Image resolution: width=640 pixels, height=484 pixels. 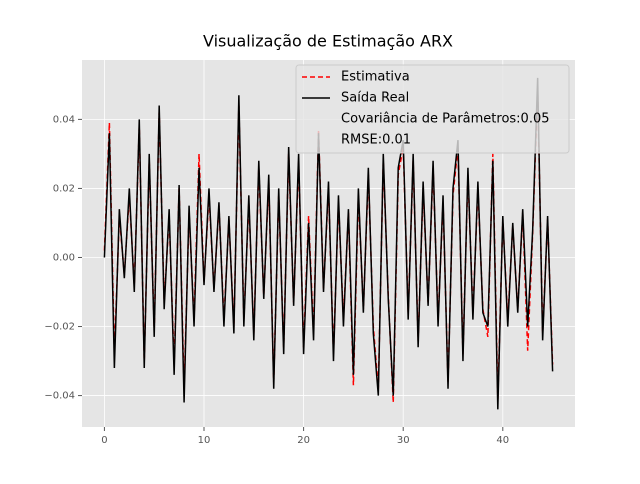 What do you see at coordinates (64, 257) in the screenshot?
I see `y-tick-label: 0.00` at bounding box center [64, 257].